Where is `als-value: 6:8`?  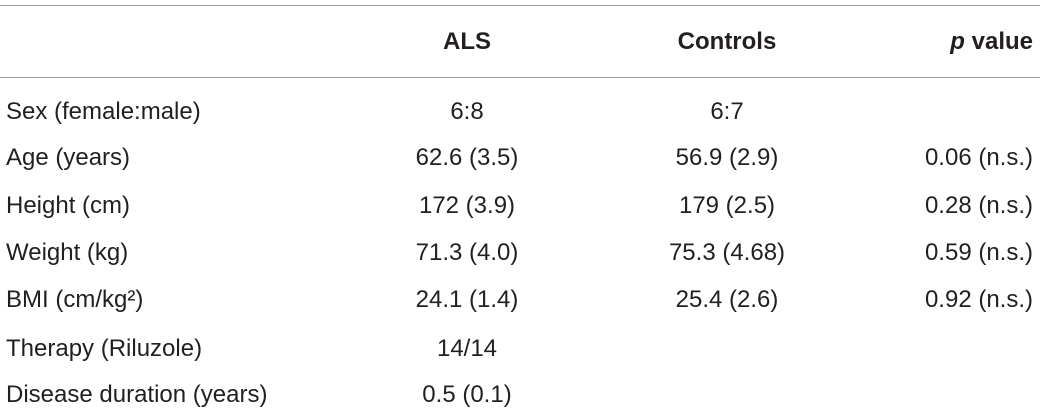 als-value: 6:8 is located at coordinates (467, 111).